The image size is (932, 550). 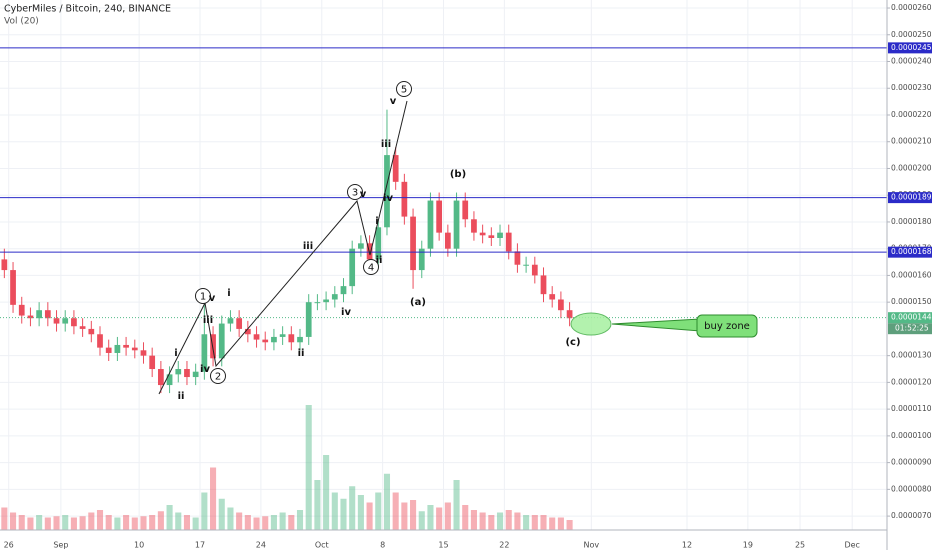 What do you see at coordinates (911, 462) in the screenshot?
I see `y-tick-label: 0.00000900` at bounding box center [911, 462].